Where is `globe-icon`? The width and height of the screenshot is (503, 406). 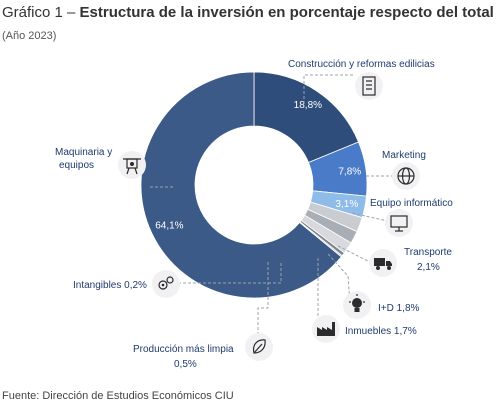 globe-icon is located at coordinates (406, 176).